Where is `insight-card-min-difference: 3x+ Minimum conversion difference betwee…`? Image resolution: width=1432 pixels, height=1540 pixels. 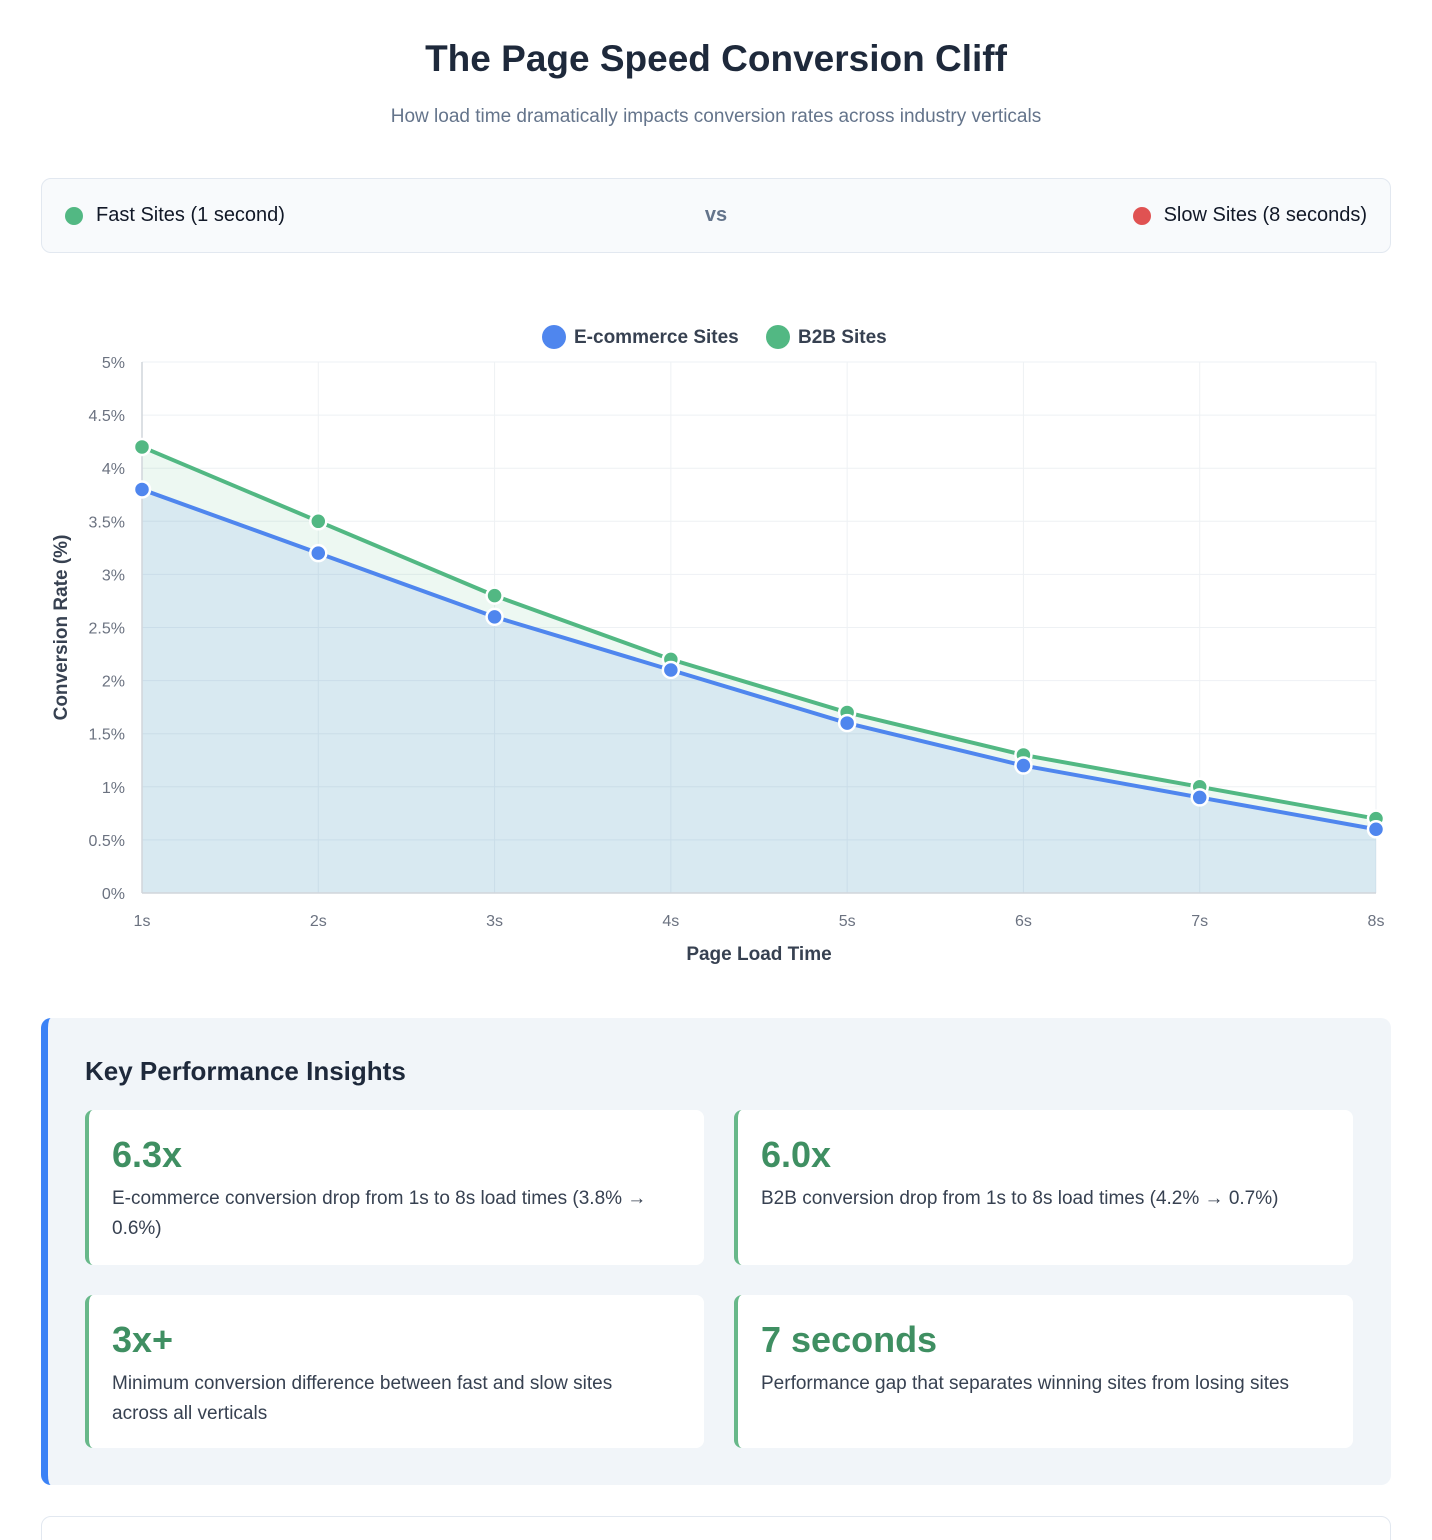 insight-card-min-difference: 3x+ Minimum conversion difference betwee… is located at coordinates (394, 1371).